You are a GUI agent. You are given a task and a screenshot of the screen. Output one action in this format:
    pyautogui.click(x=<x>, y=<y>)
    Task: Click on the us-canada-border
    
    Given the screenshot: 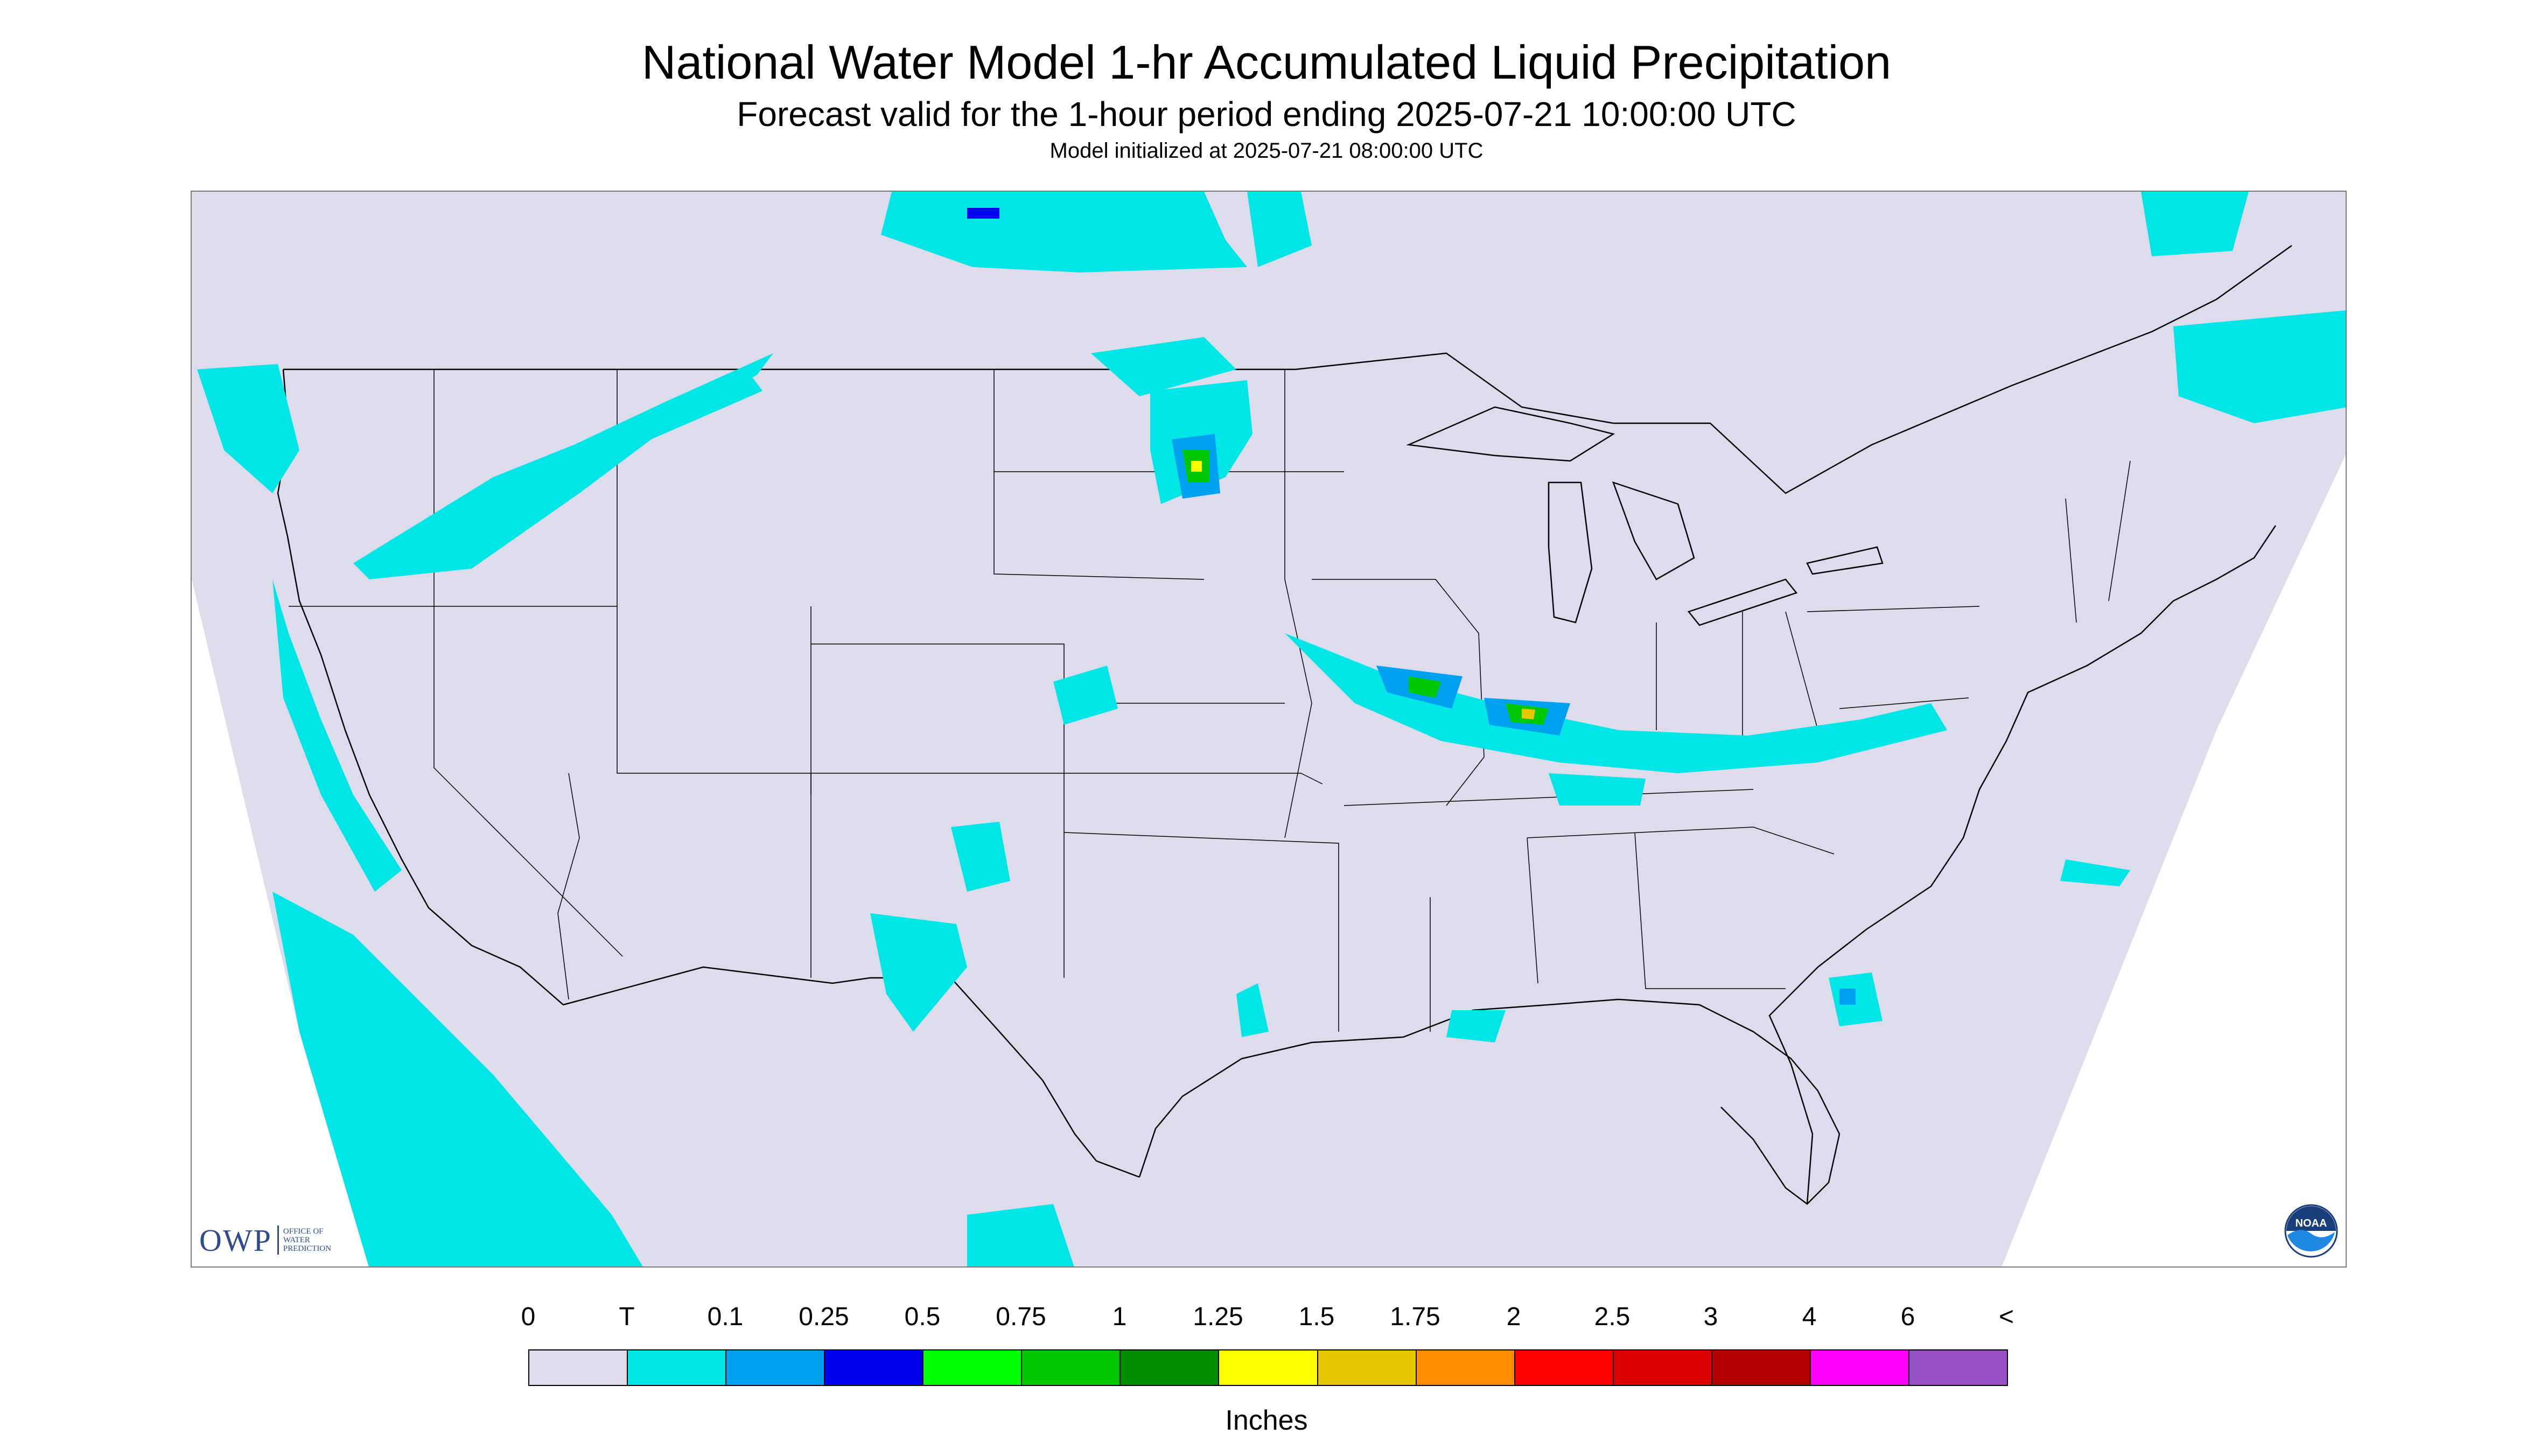 What is the action you would take?
    pyautogui.click(x=1288, y=369)
    